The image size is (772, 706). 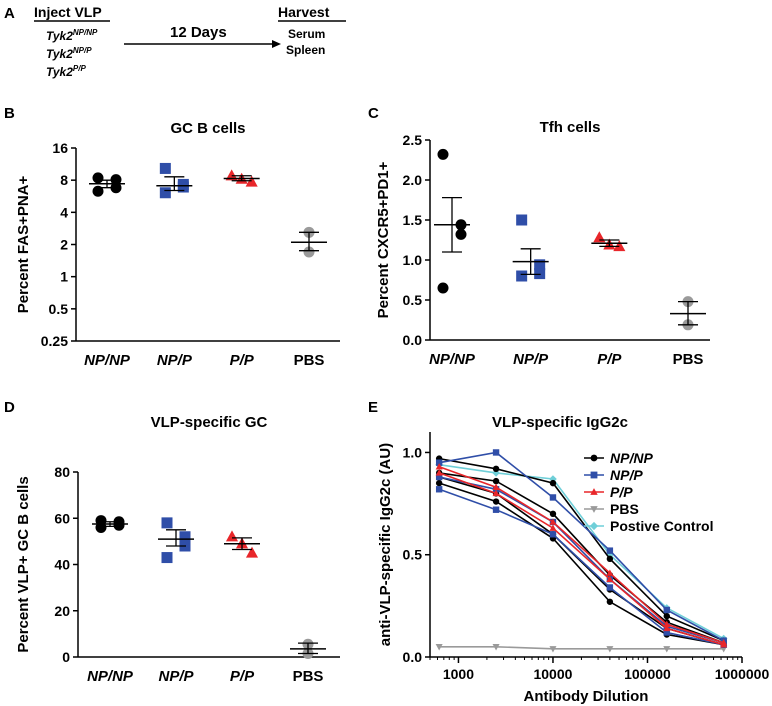 What do you see at coordinates (458, 674) in the screenshot?
I see `x-tick-label: 1000` at bounding box center [458, 674].